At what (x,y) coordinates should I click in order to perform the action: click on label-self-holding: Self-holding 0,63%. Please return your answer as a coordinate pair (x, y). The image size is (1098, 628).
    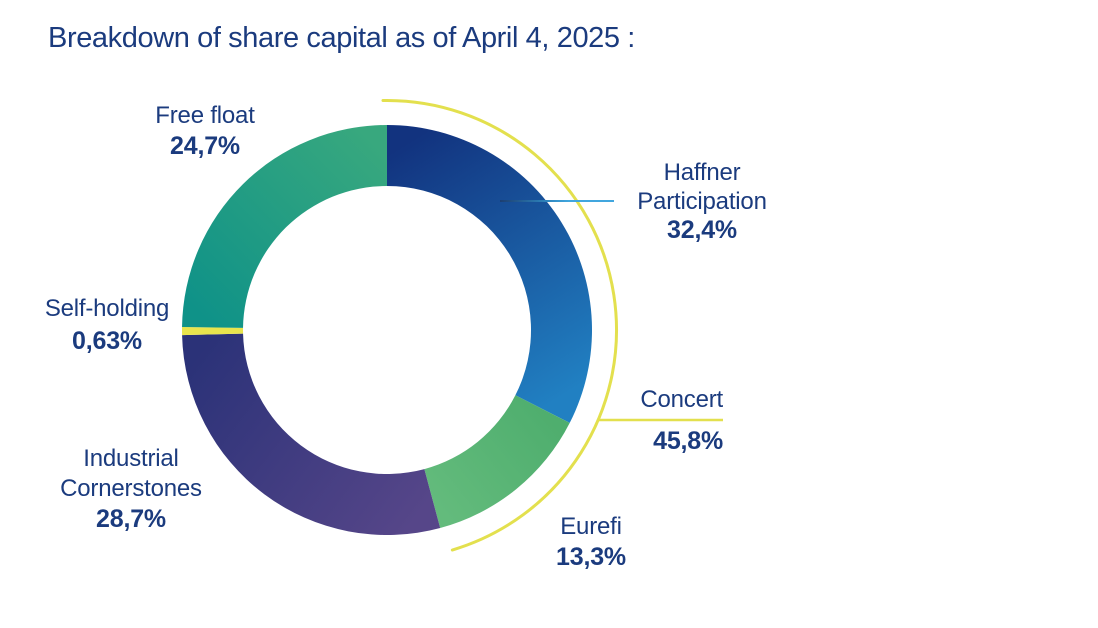
    Looking at the image, I should click on (107, 325).